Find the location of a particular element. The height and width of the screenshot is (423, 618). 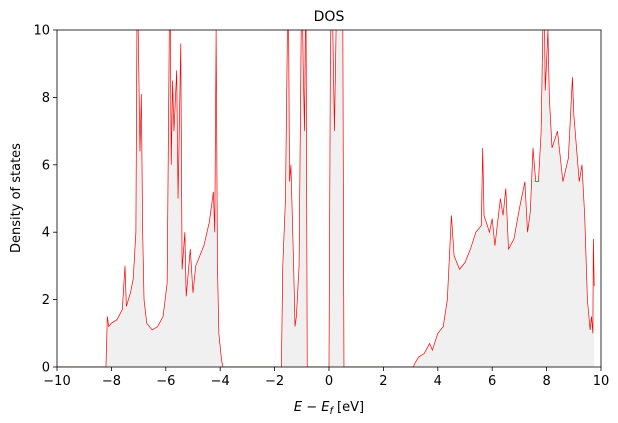

x-tick-label: −8 is located at coordinates (111, 381).